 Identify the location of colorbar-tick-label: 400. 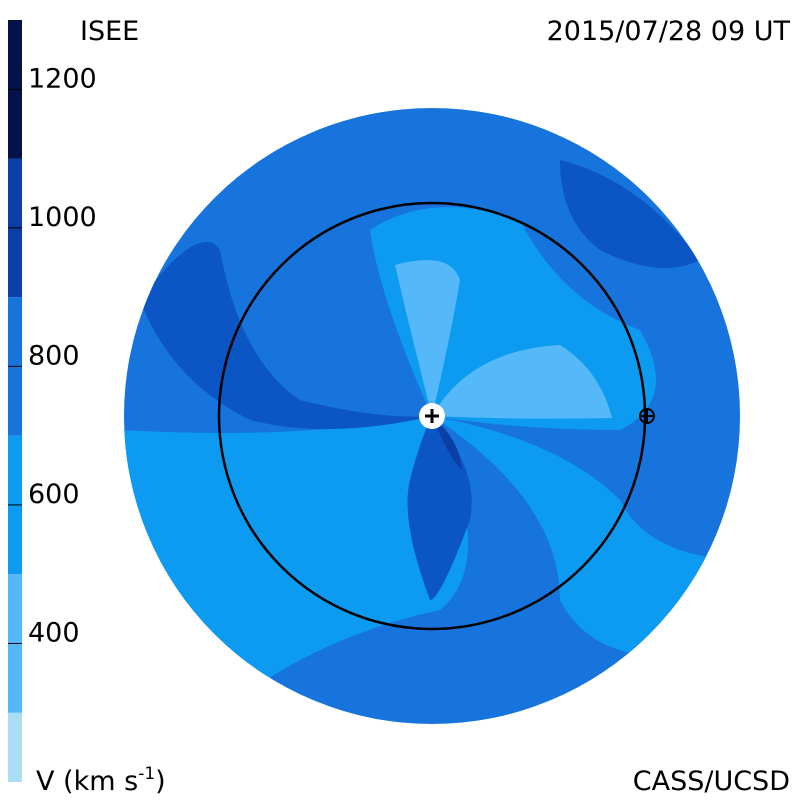
(54, 632).